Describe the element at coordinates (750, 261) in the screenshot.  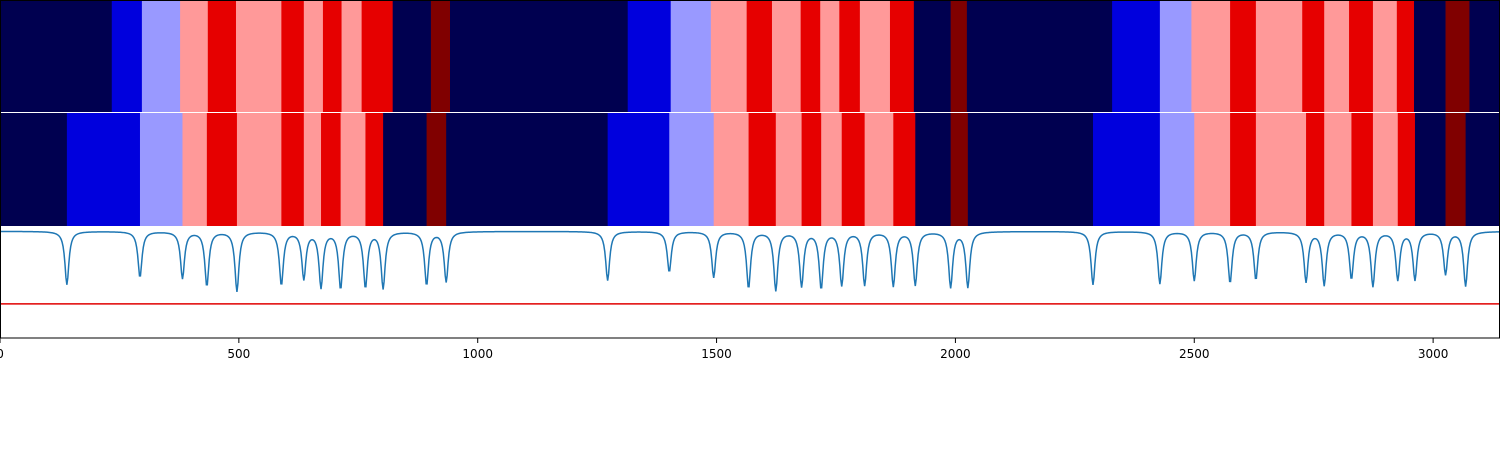
I see `series-line` at that location.